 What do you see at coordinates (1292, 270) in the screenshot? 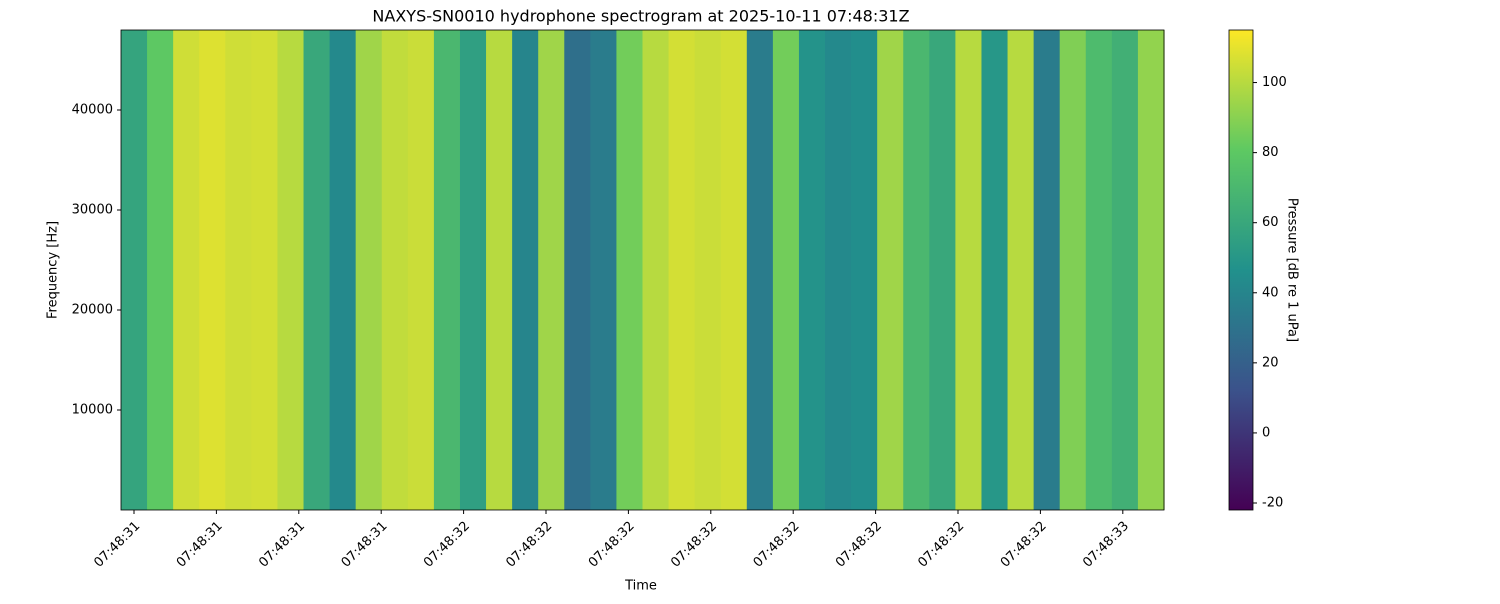
I see `colorbar-label: Pressure [dB re 1 uPa]` at bounding box center [1292, 270].